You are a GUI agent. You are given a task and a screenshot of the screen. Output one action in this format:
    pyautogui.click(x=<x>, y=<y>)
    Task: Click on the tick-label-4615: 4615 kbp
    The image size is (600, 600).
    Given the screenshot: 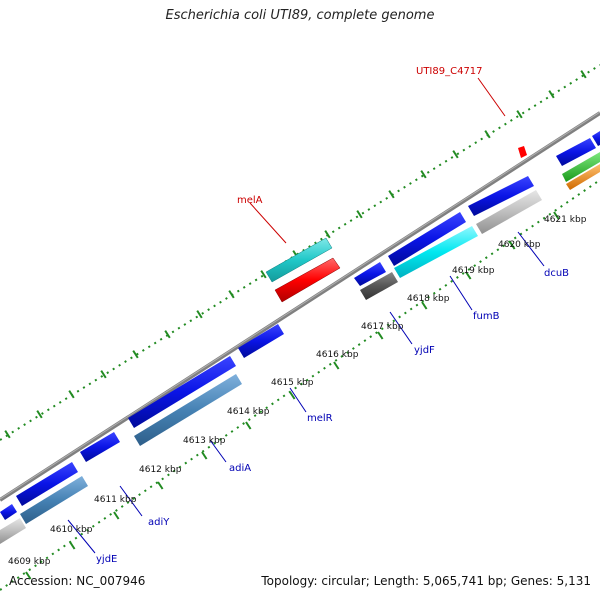 What is the action you would take?
    pyautogui.click(x=292, y=383)
    